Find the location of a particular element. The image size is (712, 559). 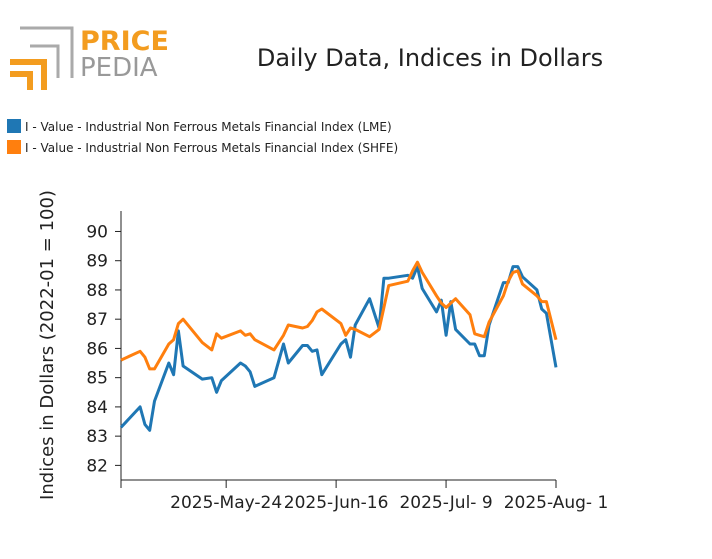

y-tick-label: 90 is located at coordinates (97, 232).